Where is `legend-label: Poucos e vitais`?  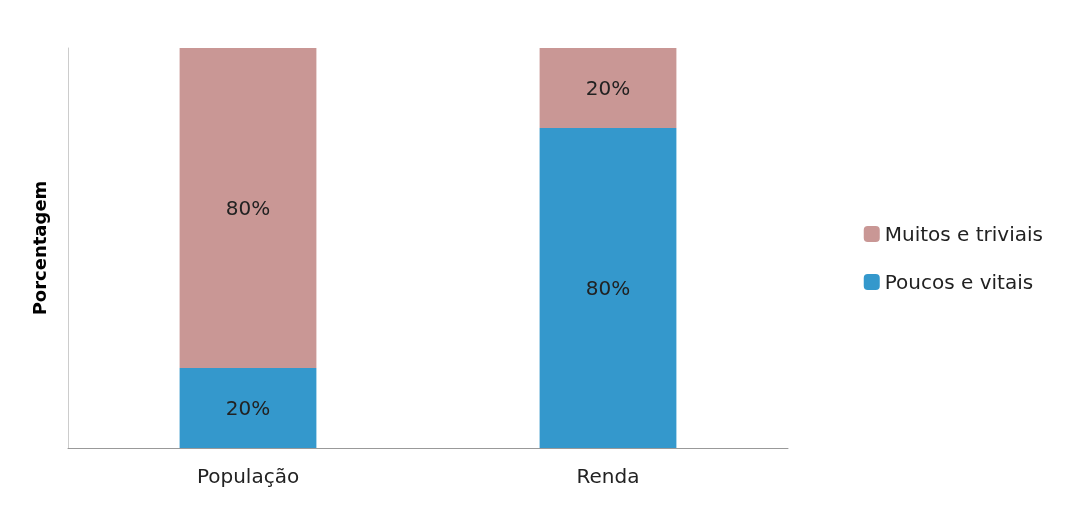 legend-label: Poucos e vitais is located at coordinates (959, 282).